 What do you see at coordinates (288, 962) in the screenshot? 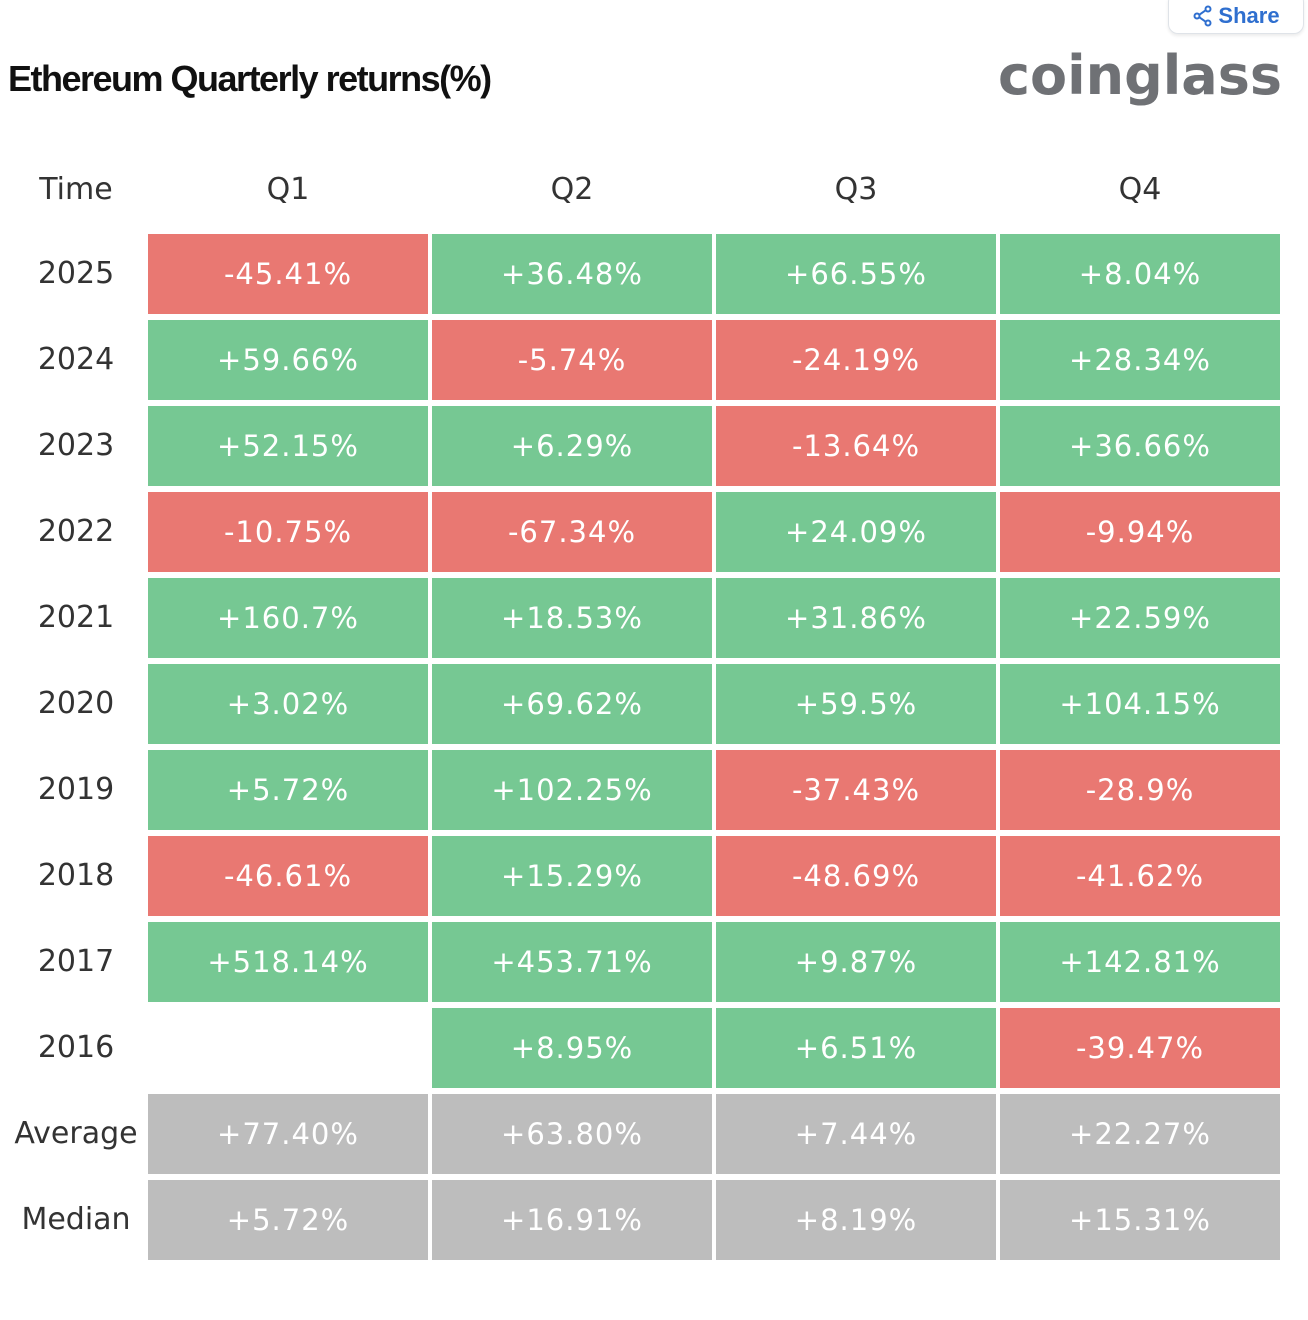
I see `return-cell: +518.14%` at bounding box center [288, 962].